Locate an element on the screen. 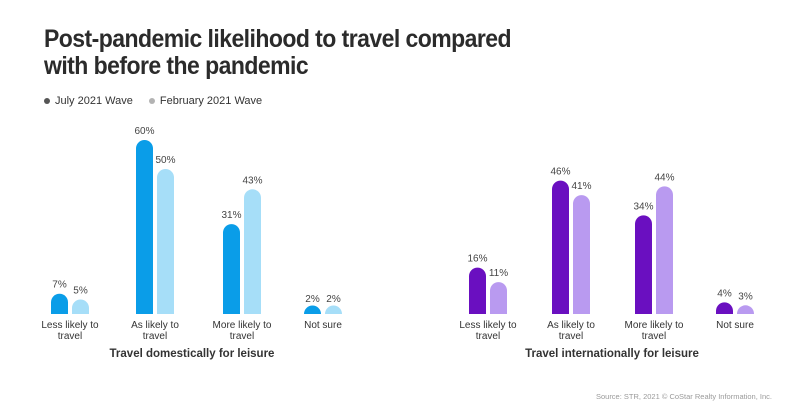 This screenshot has height=419, width=800. legend-label-july-2021: July 2021 Wave is located at coordinates (94, 101).